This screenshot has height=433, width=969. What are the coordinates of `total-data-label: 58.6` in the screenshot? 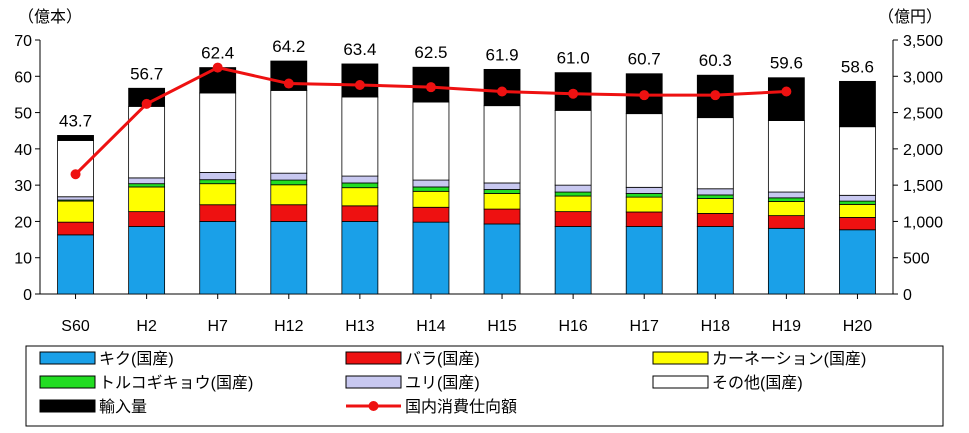 It's located at (857, 66).